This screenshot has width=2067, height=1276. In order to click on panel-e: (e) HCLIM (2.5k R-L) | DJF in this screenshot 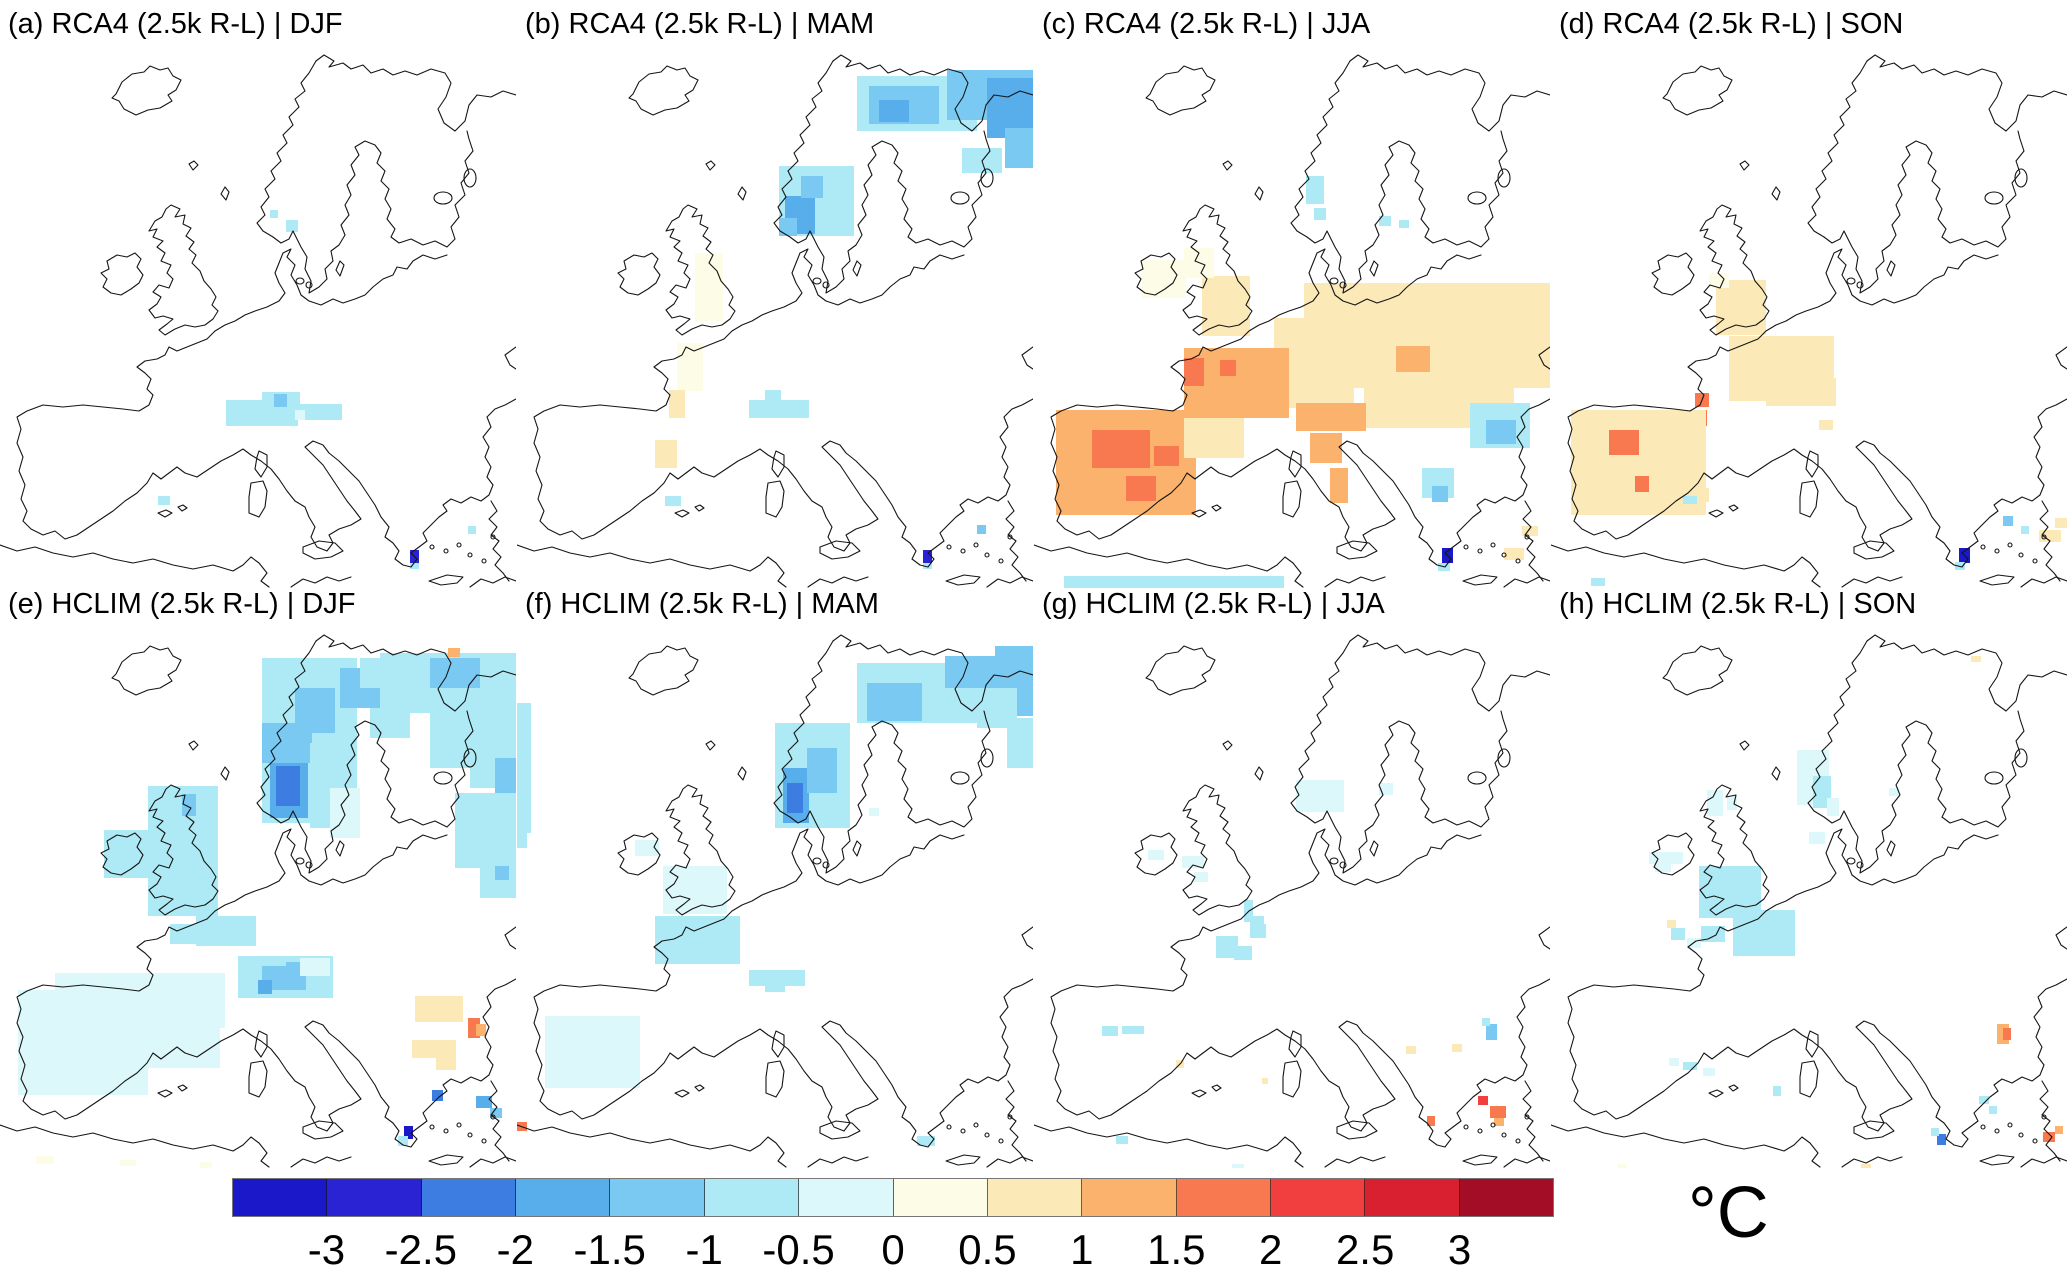, I will do `click(258, 874)`.